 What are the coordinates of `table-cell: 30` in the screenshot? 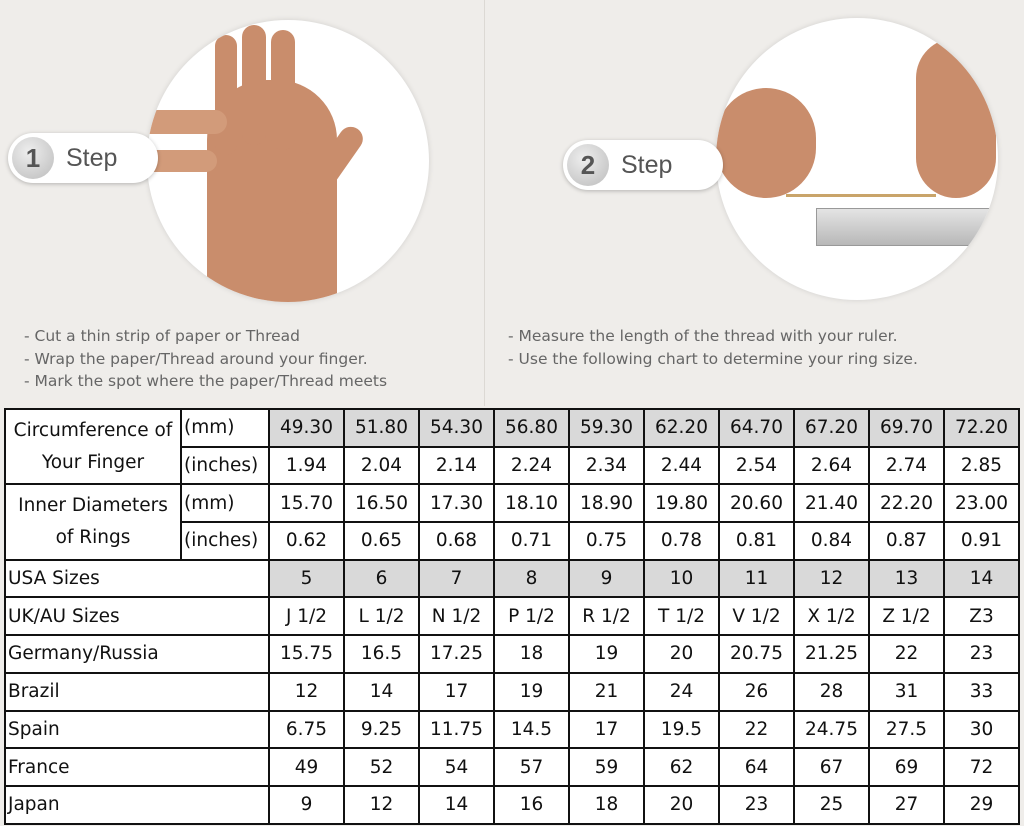 It's located at (981, 729).